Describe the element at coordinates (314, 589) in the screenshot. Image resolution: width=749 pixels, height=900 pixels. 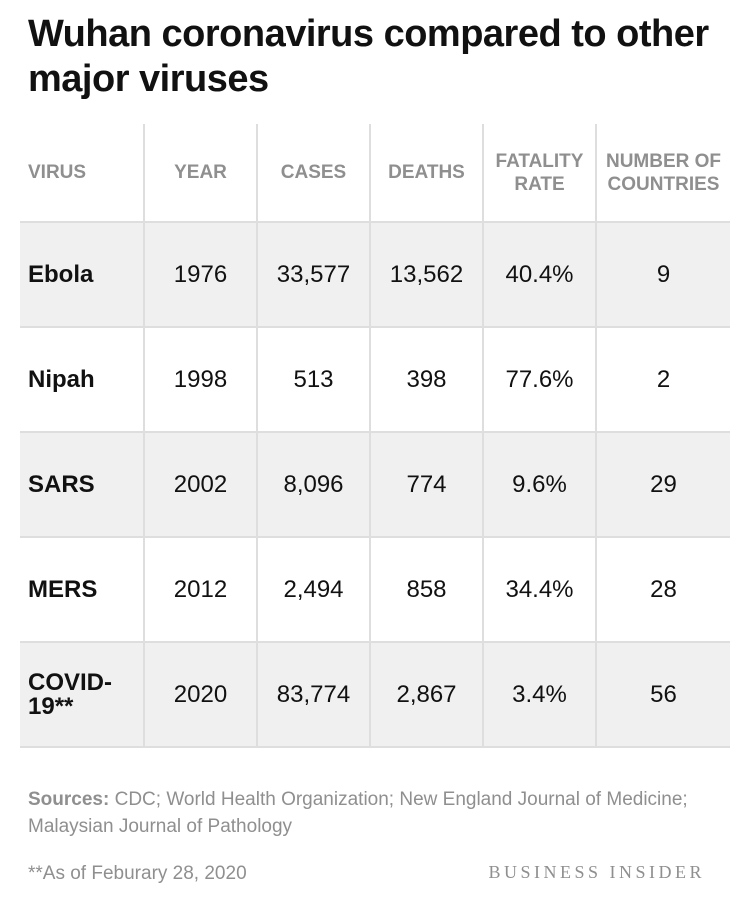
I see `cell-cases: 2,494` at that location.